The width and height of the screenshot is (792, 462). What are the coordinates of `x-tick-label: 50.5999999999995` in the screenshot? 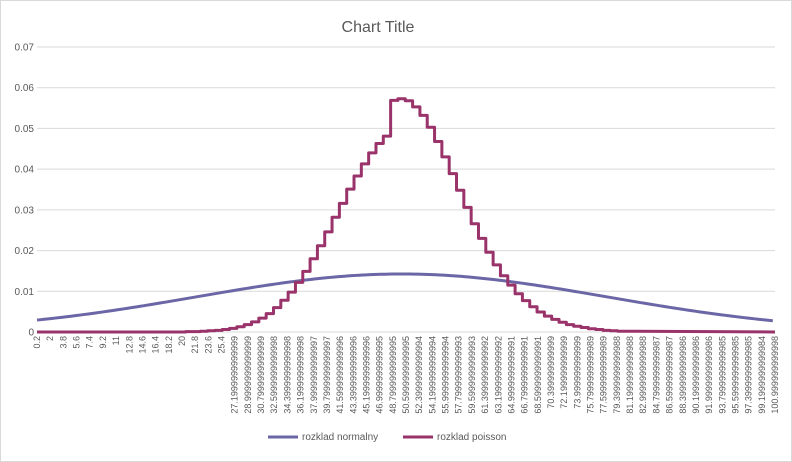 It's located at (406, 375).